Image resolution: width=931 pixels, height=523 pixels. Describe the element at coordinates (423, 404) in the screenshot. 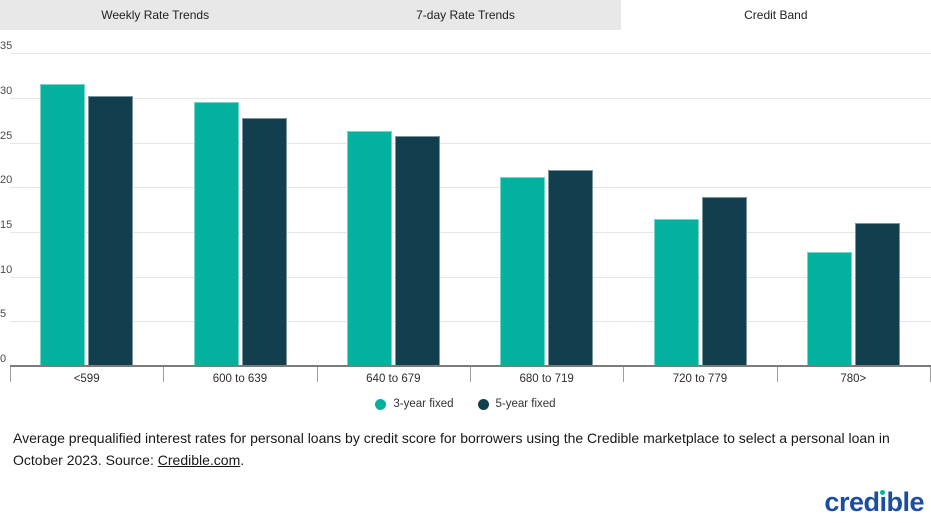

I see `legend-label: 3-year fixed` at that location.